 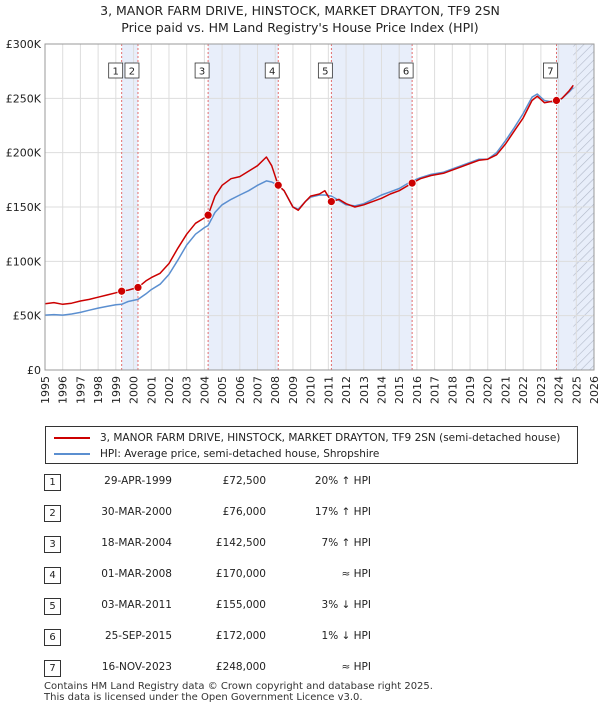 I want to click on sale-date: 01-MAR-2008, so click(x=136, y=574).